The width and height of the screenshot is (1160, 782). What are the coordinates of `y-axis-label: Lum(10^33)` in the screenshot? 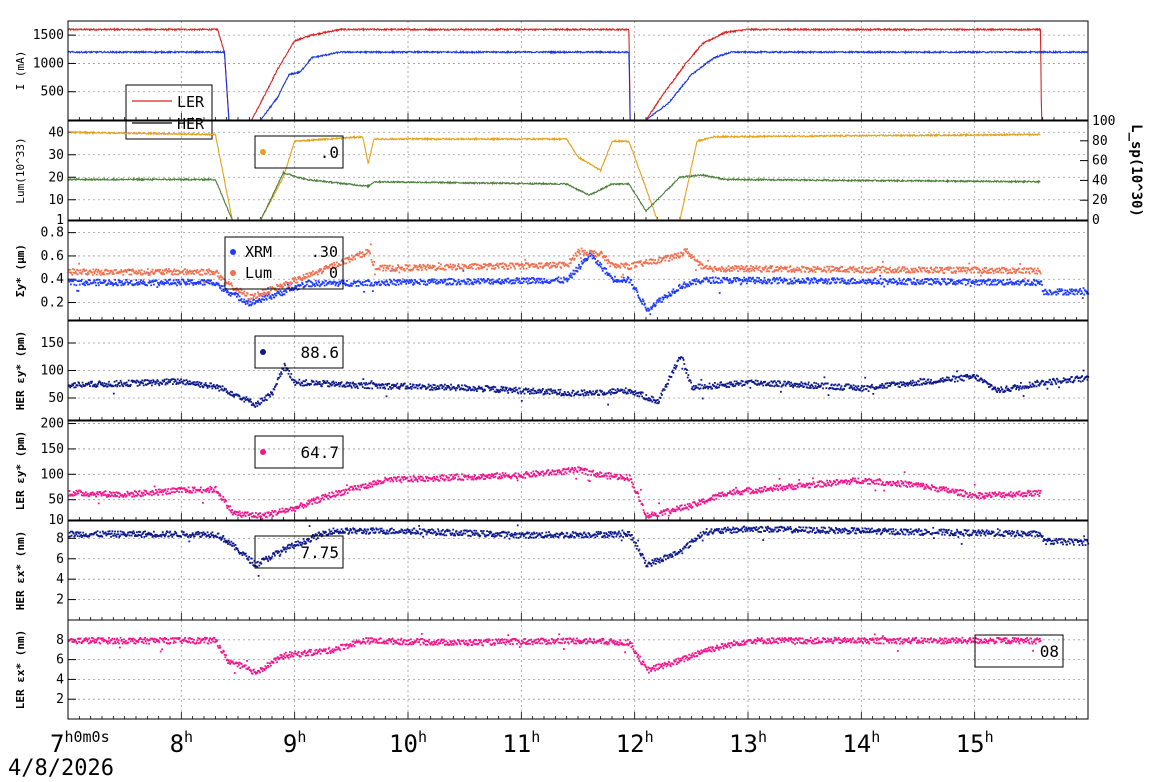 It's located at (20, 170).